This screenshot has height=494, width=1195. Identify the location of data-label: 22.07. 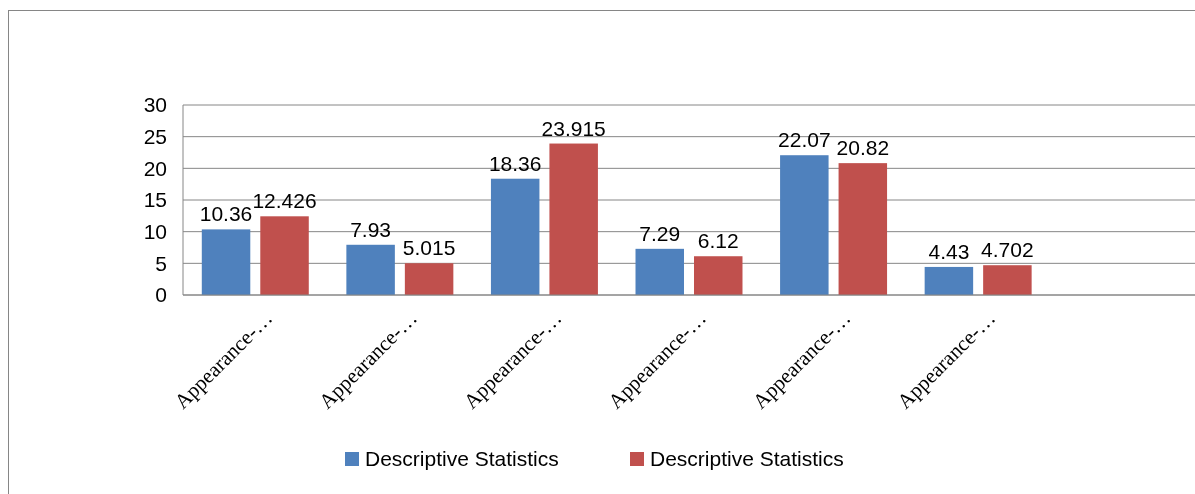
(804, 140).